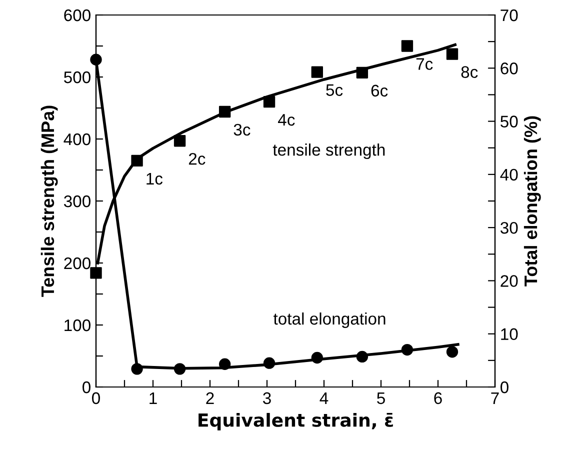 This screenshot has width=581, height=457. What do you see at coordinates (381, 398) in the screenshot?
I see `x-tick-label: 5` at bounding box center [381, 398].